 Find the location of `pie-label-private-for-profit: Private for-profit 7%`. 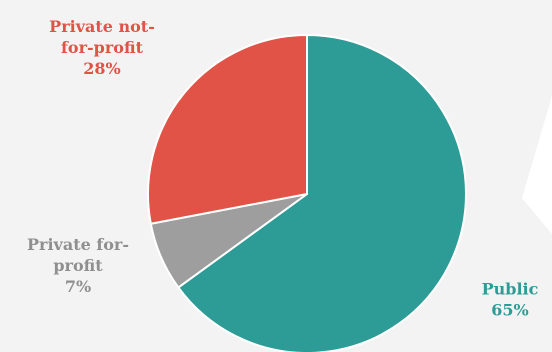

pie-label-private-for-profit: Private for-profit 7% is located at coordinates (78, 265).